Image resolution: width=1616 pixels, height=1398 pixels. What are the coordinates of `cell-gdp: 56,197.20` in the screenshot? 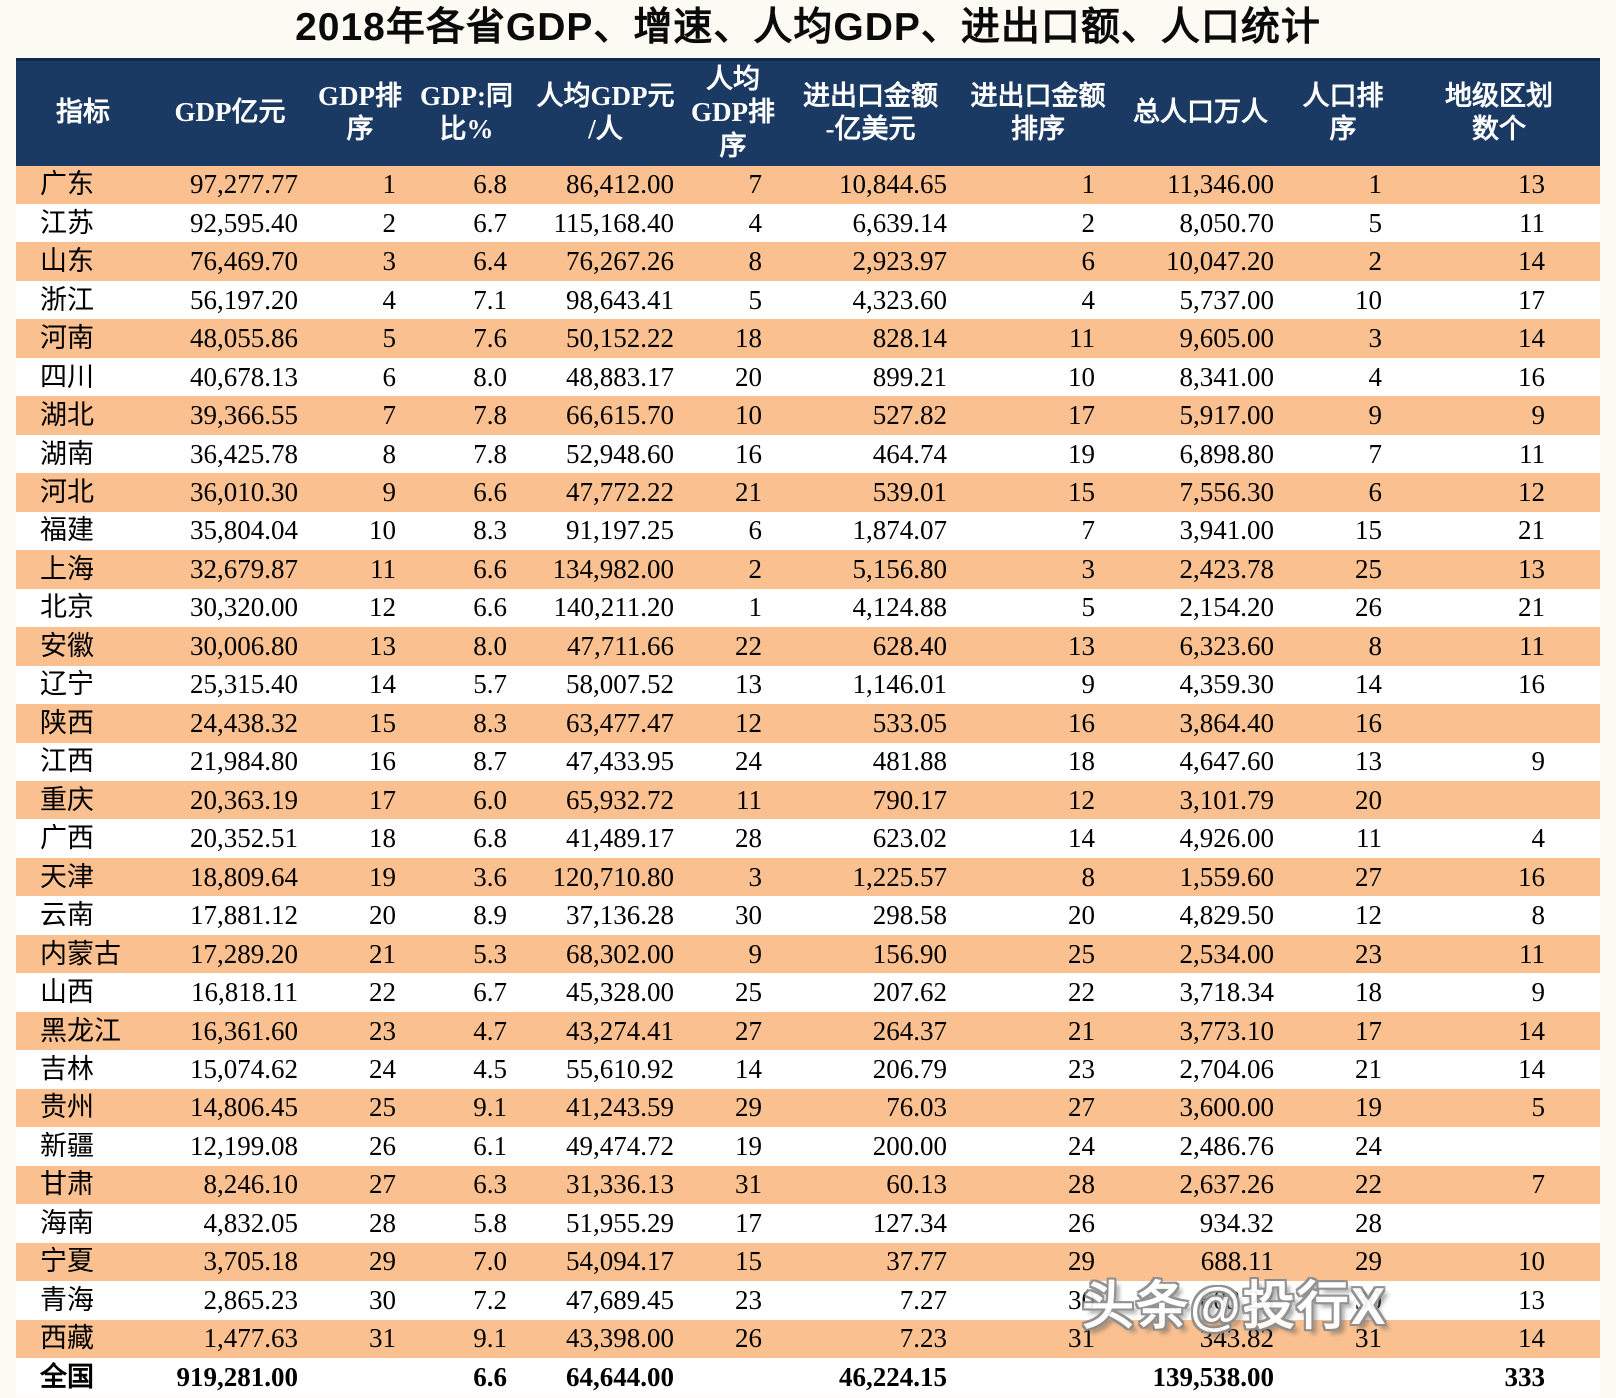 It's located at (244, 299).